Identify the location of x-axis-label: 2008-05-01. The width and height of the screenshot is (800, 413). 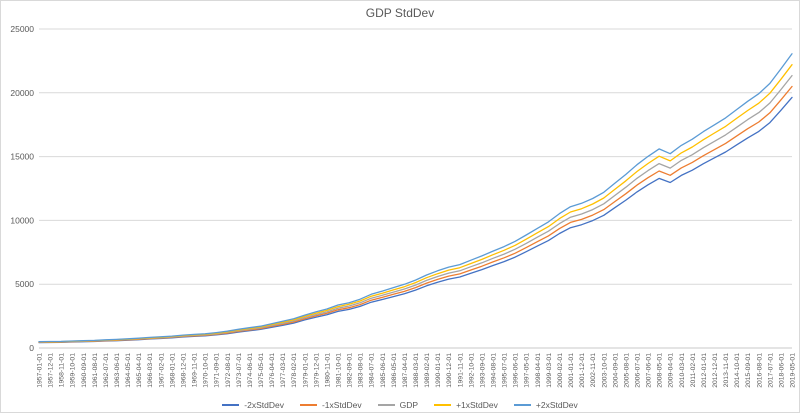
(660, 370).